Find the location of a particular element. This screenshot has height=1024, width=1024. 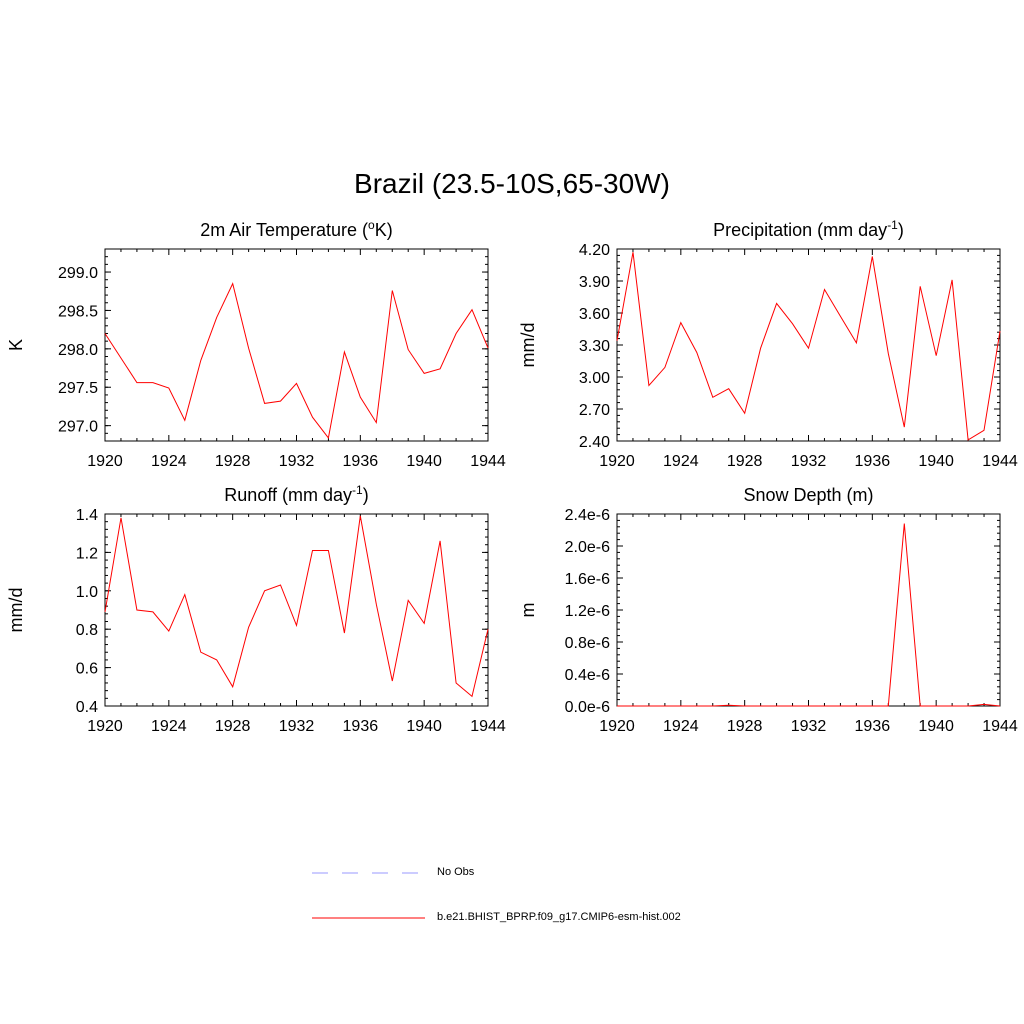

panel-3-ytick-label: 0.4e-6 is located at coordinates (587, 675).